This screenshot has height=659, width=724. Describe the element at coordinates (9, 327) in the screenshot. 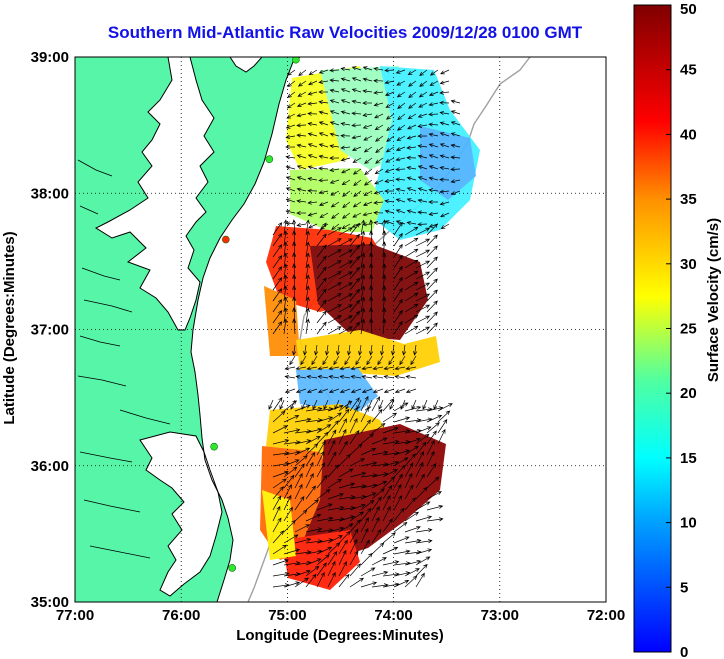

I see `y-axis-label: Latitude (Degrees:Minutes)` at that location.